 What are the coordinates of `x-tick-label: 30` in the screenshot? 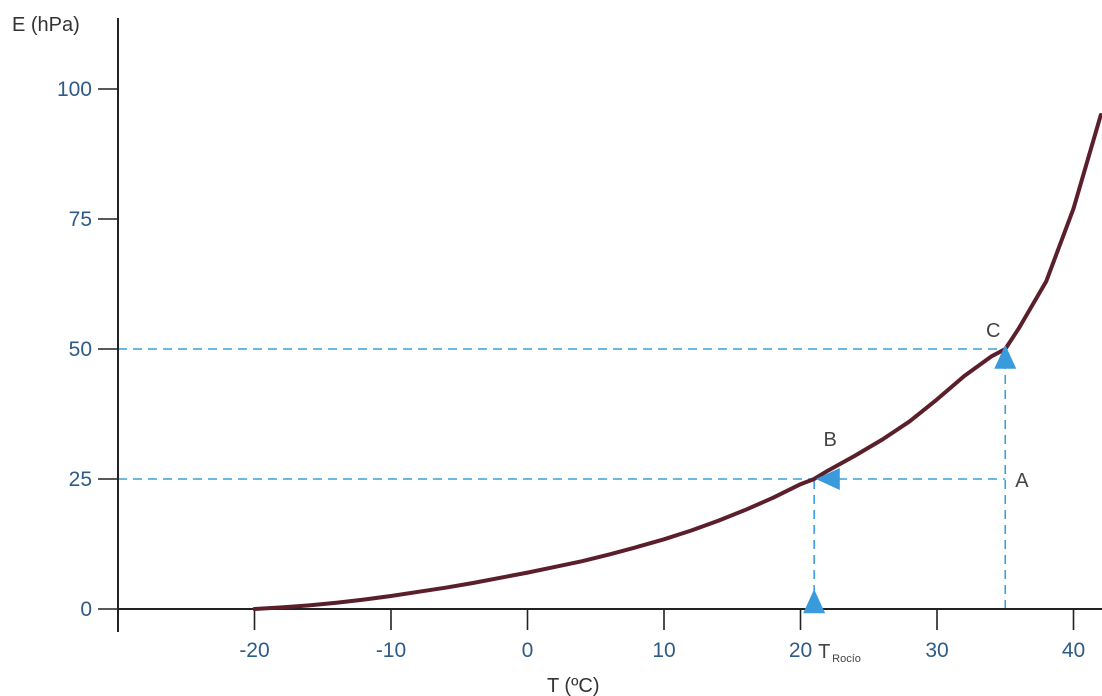 It's located at (936, 650).